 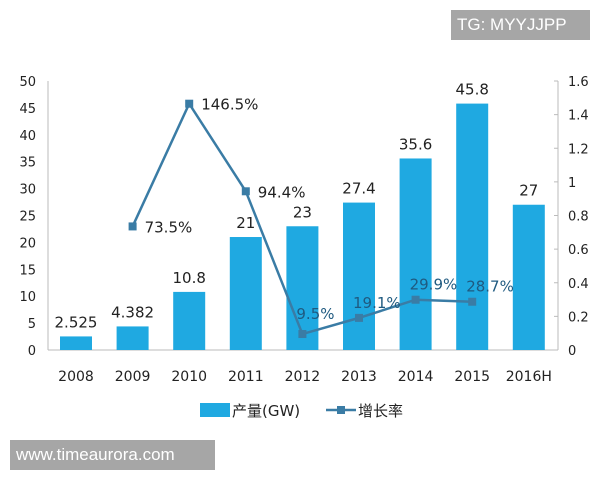 What do you see at coordinates (229, 105) in the screenshot?
I see `growth-data-label: 146.5%` at bounding box center [229, 105].